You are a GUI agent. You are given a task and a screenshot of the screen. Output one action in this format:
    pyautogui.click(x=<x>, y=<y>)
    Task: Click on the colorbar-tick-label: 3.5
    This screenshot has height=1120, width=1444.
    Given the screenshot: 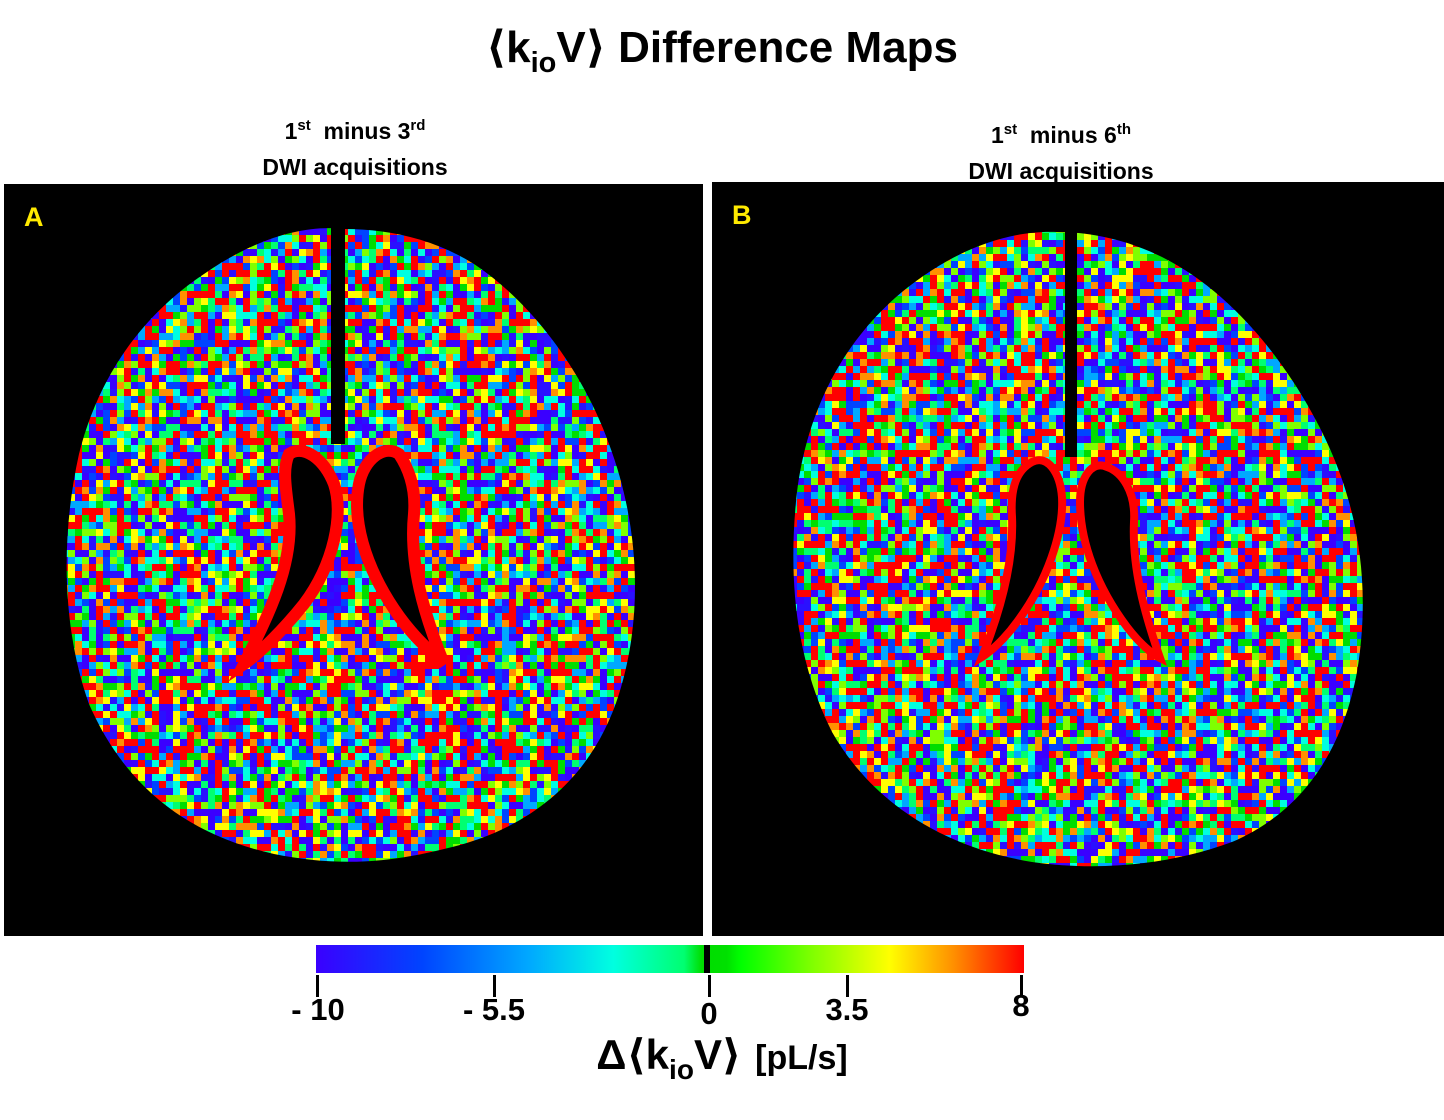 What is the action you would take?
    pyautogui.click(x=847, y=1009)
    